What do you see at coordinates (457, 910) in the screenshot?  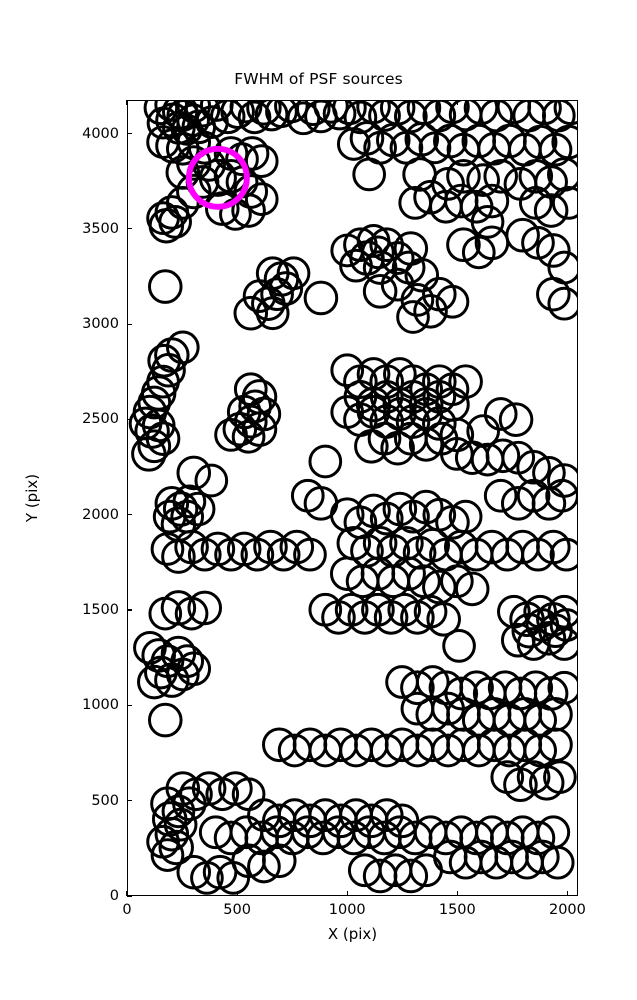 I see `x-tick-label: 1500` at bounding box center [457, 910].